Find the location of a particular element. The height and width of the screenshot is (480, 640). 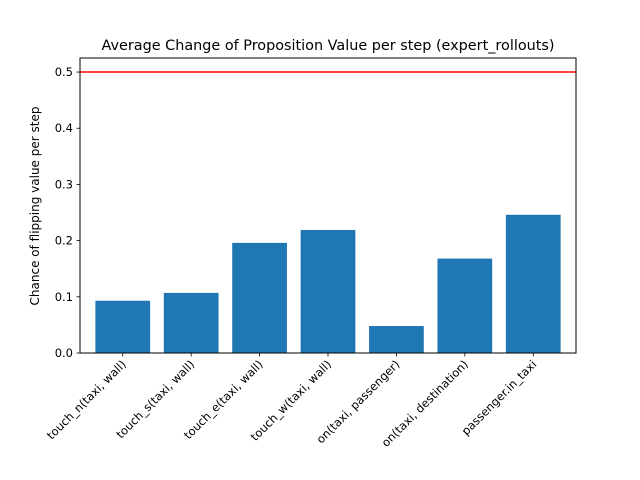

y-axis-label: Chance of flipping value per step is located at coordinates (35, 206).